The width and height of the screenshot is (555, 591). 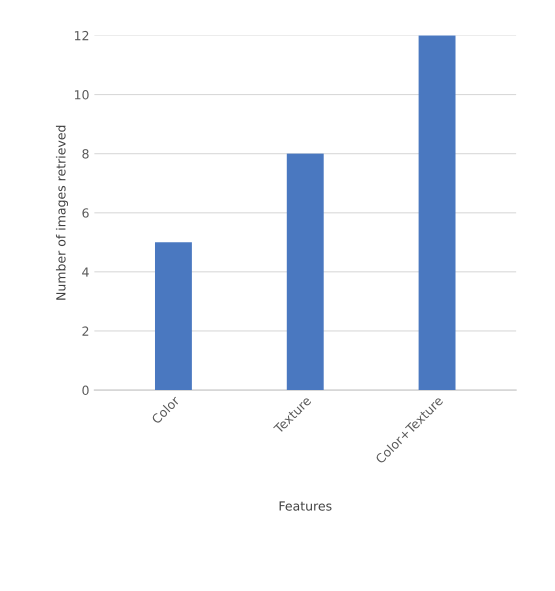 I want to click on y-tick-label: 6, so click(x=85, y=213).